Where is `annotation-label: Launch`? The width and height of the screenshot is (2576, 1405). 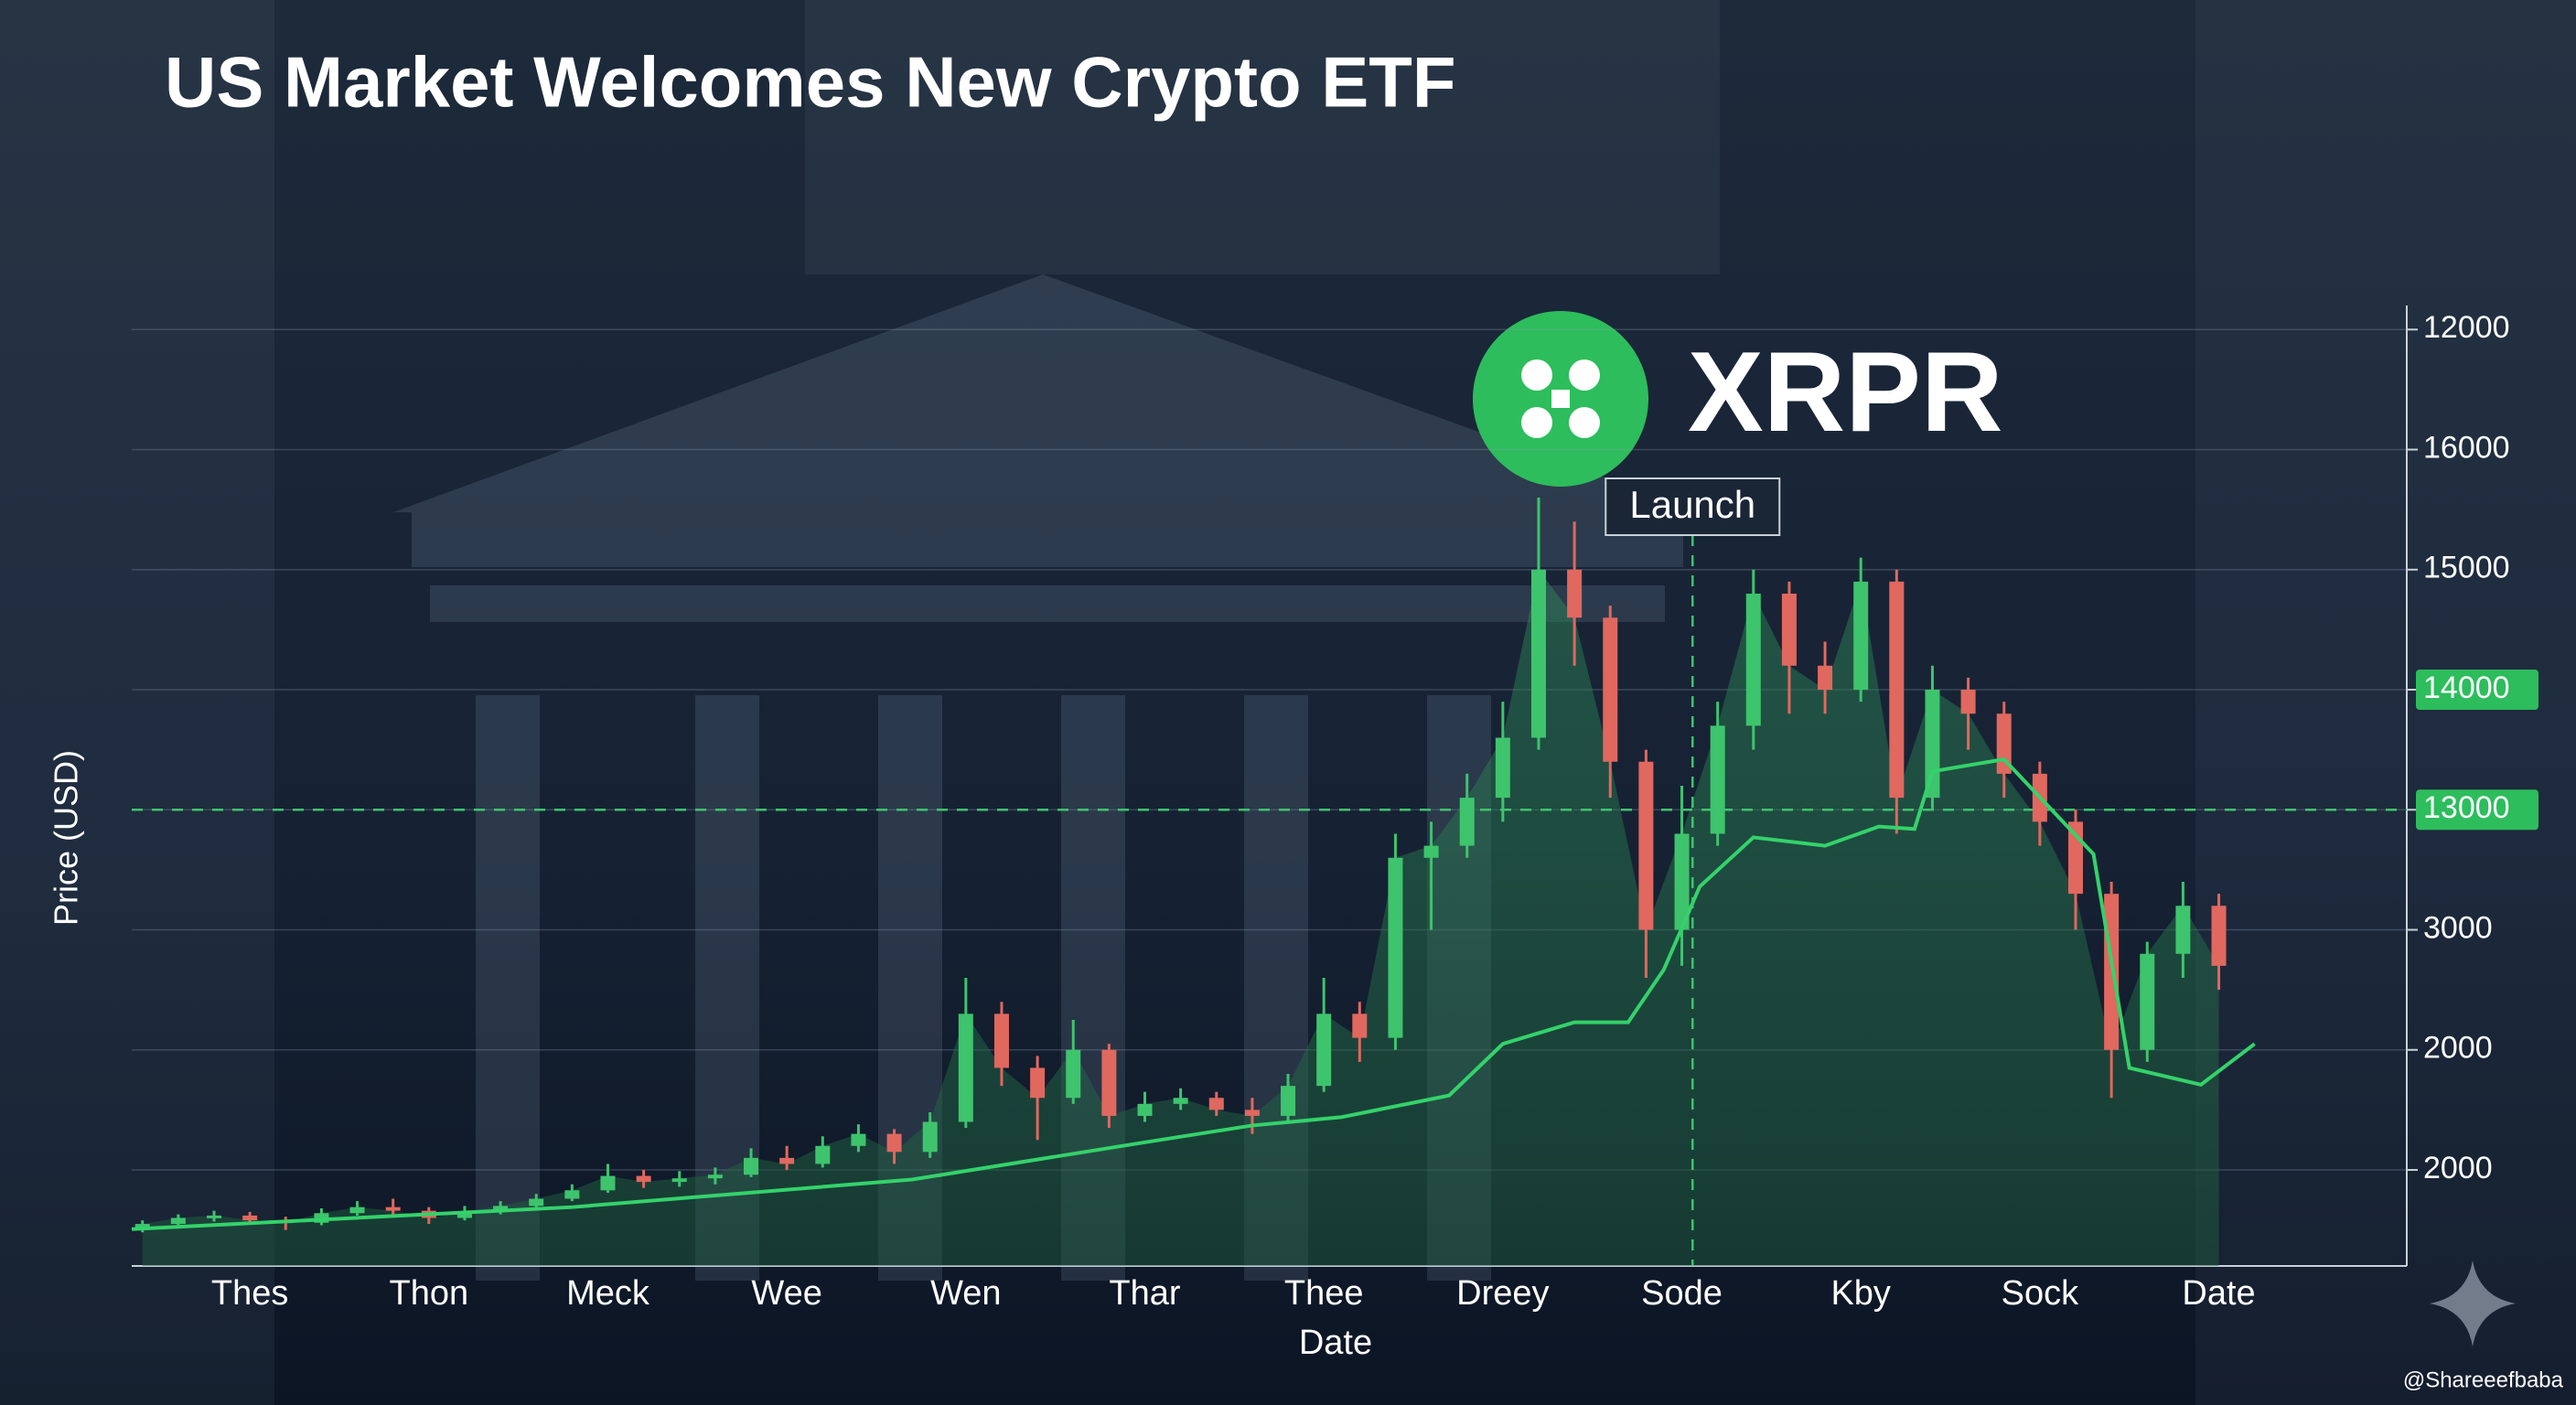 annotation-label: Launch is located at coordinates (1692, 504).